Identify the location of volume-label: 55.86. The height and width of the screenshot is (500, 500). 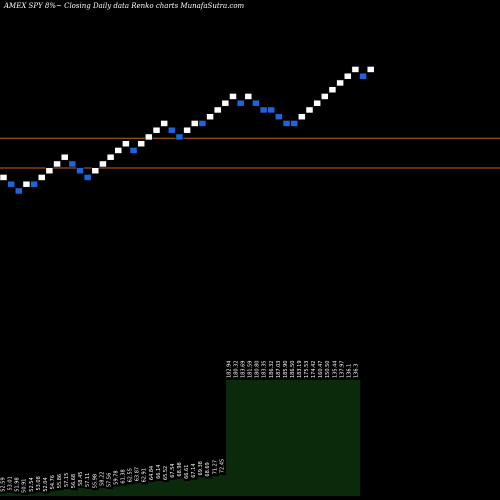
(60, 481).